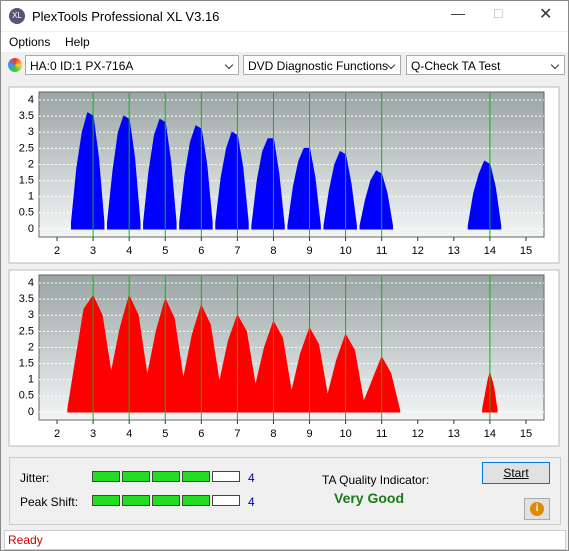 This screenshot has width=569, height=551. I want to click on peak-shift-value: 4, so click(251, 502).